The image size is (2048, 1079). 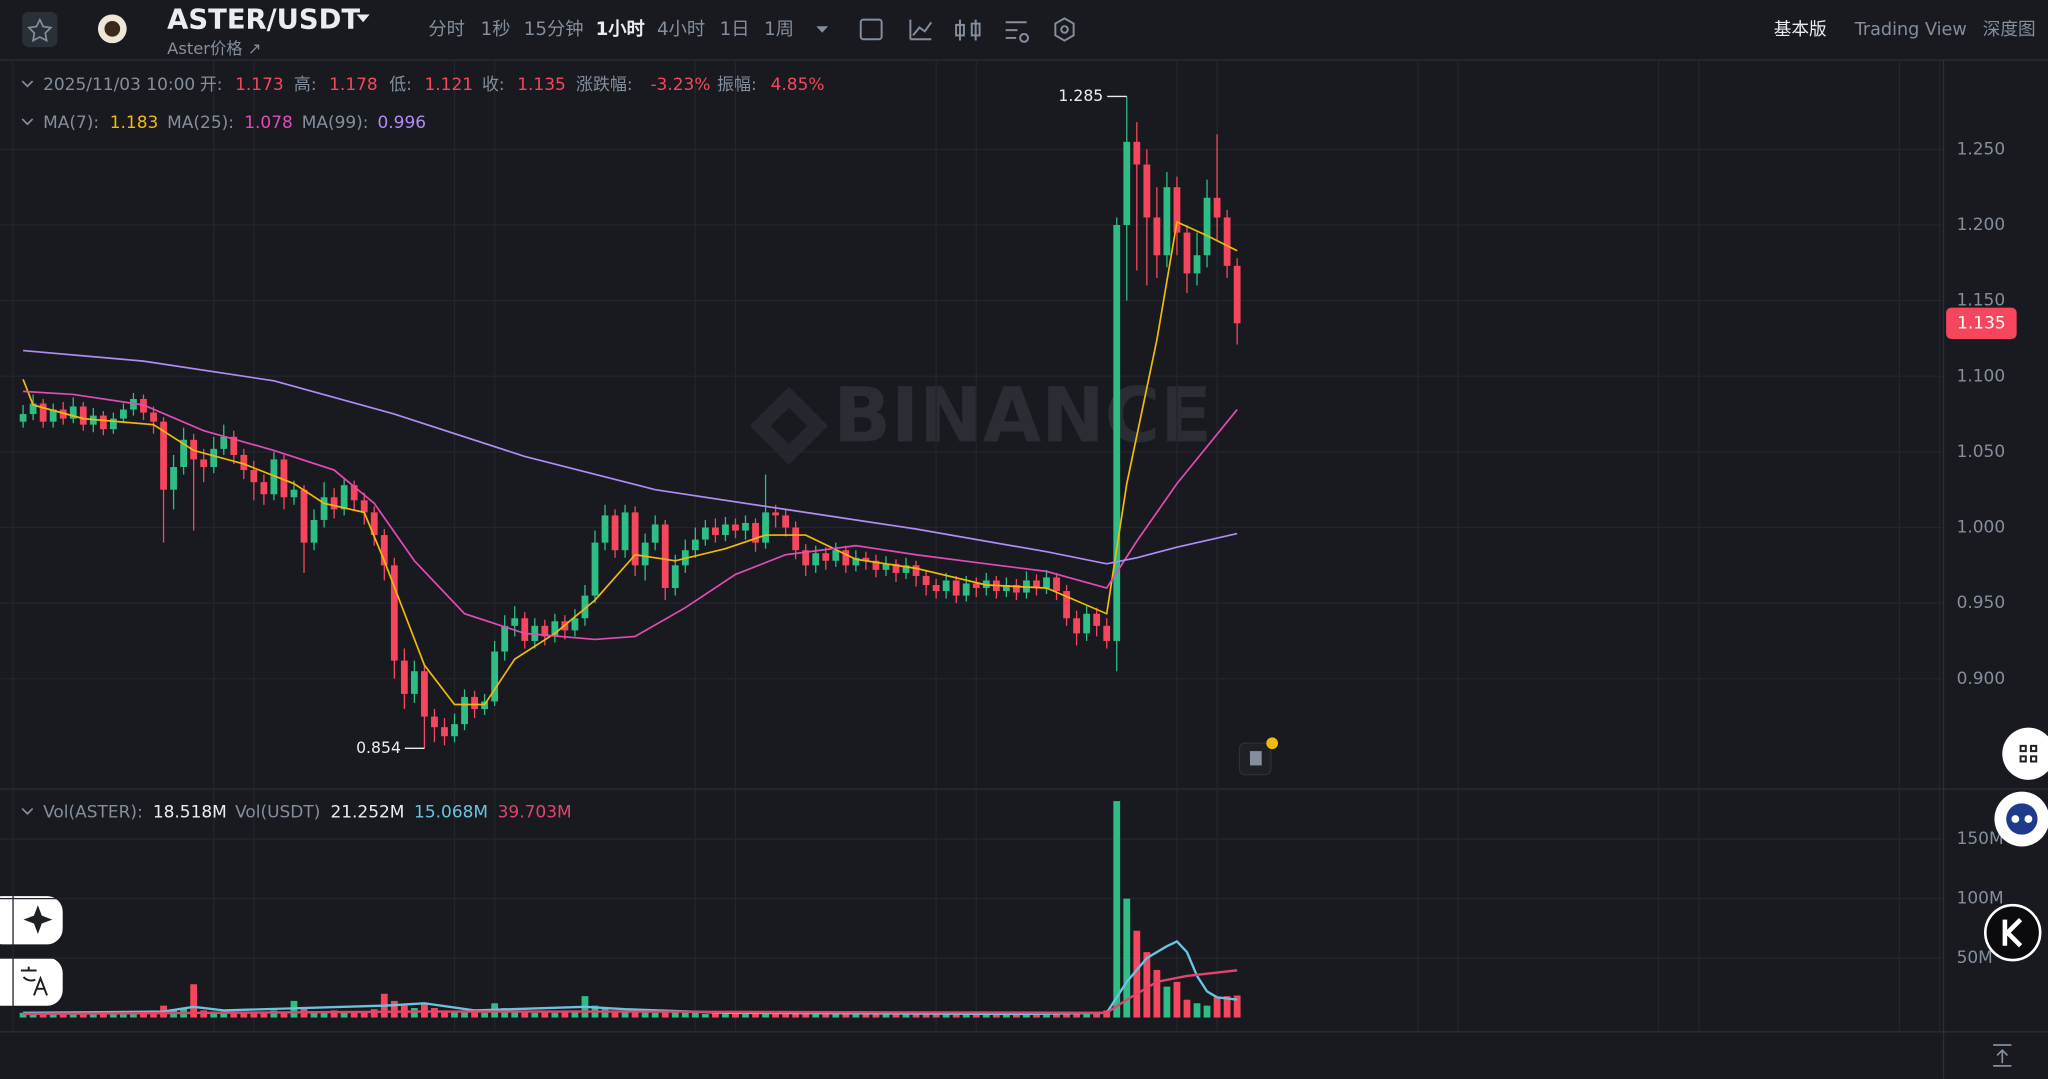 I want to click on view-tab: 深度图, so click(x=2009, y=29).